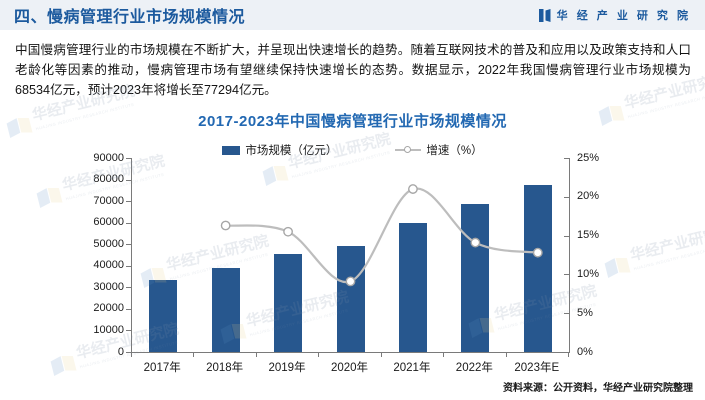 The width and height of the screenshot is (705, 400). Describe the element at coordinates (352, 150) in the screenshot. I see `chart-legend: 市场规模（亿元） 增速（%）` at that location.